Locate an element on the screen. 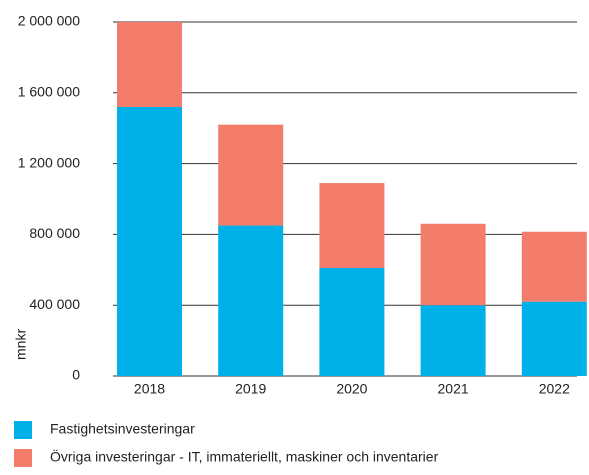 The height and width of the screenshot is (475, 589). x-tick-label: 2021 is located at coordinates (453, 389).